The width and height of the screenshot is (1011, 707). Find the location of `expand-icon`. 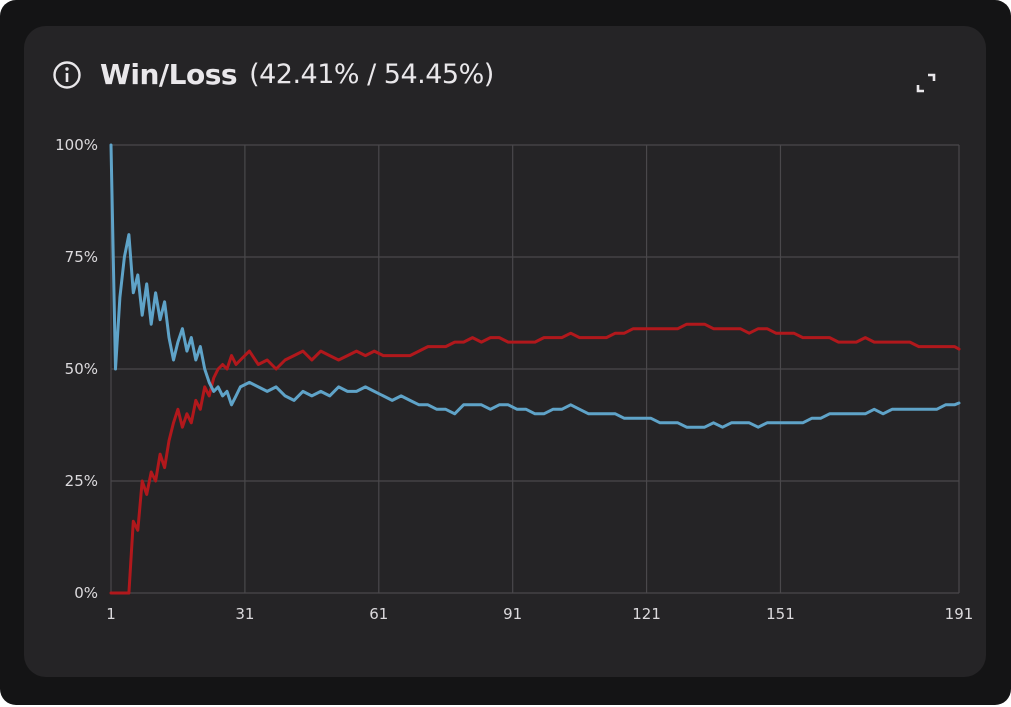

expand-icon is located at coordinates (926, 83).